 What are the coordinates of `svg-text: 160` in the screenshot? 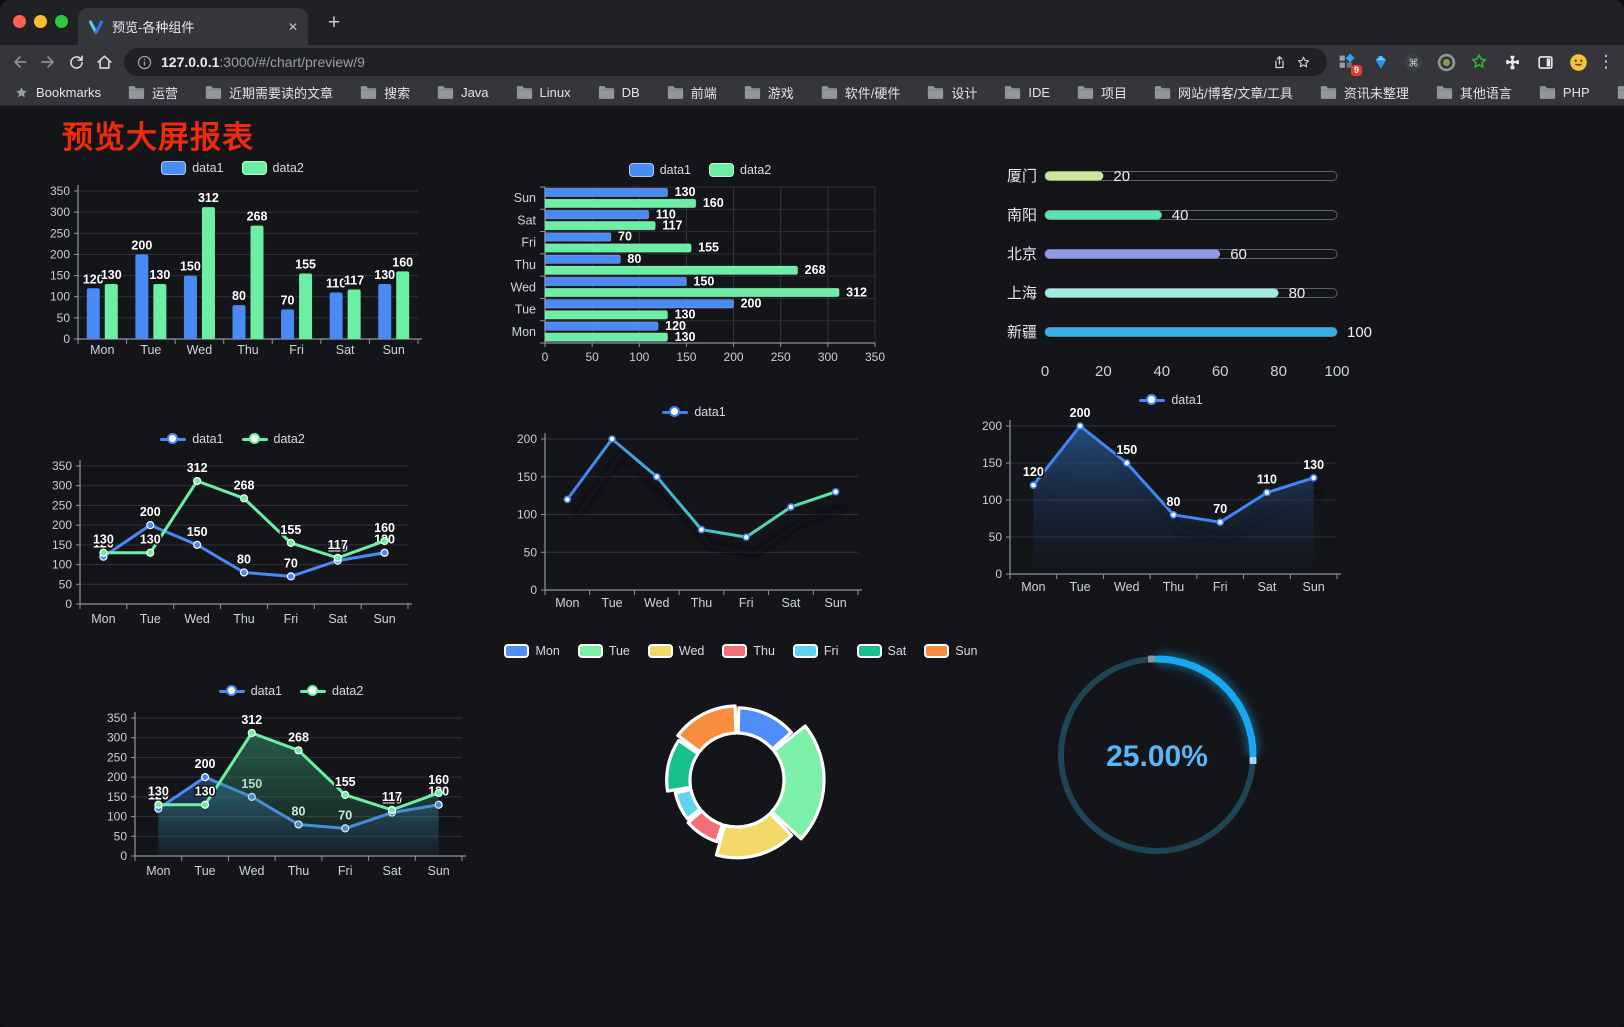 It's located at (402, 262).